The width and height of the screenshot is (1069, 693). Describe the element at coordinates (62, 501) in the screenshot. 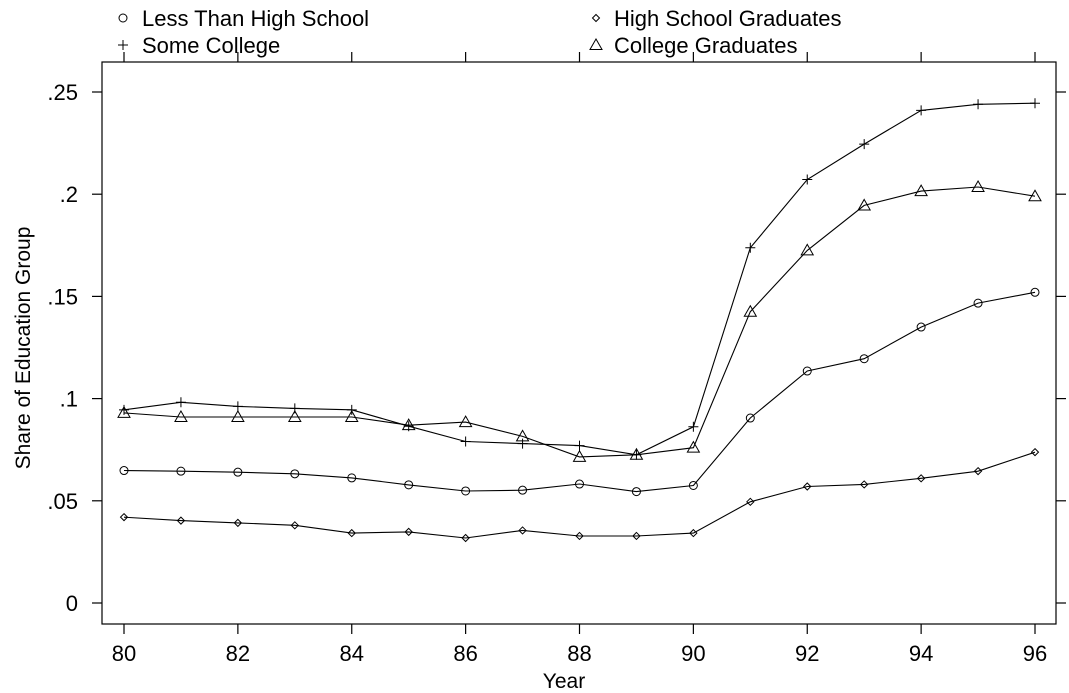

I see `y-tick-label: .05` at that location.